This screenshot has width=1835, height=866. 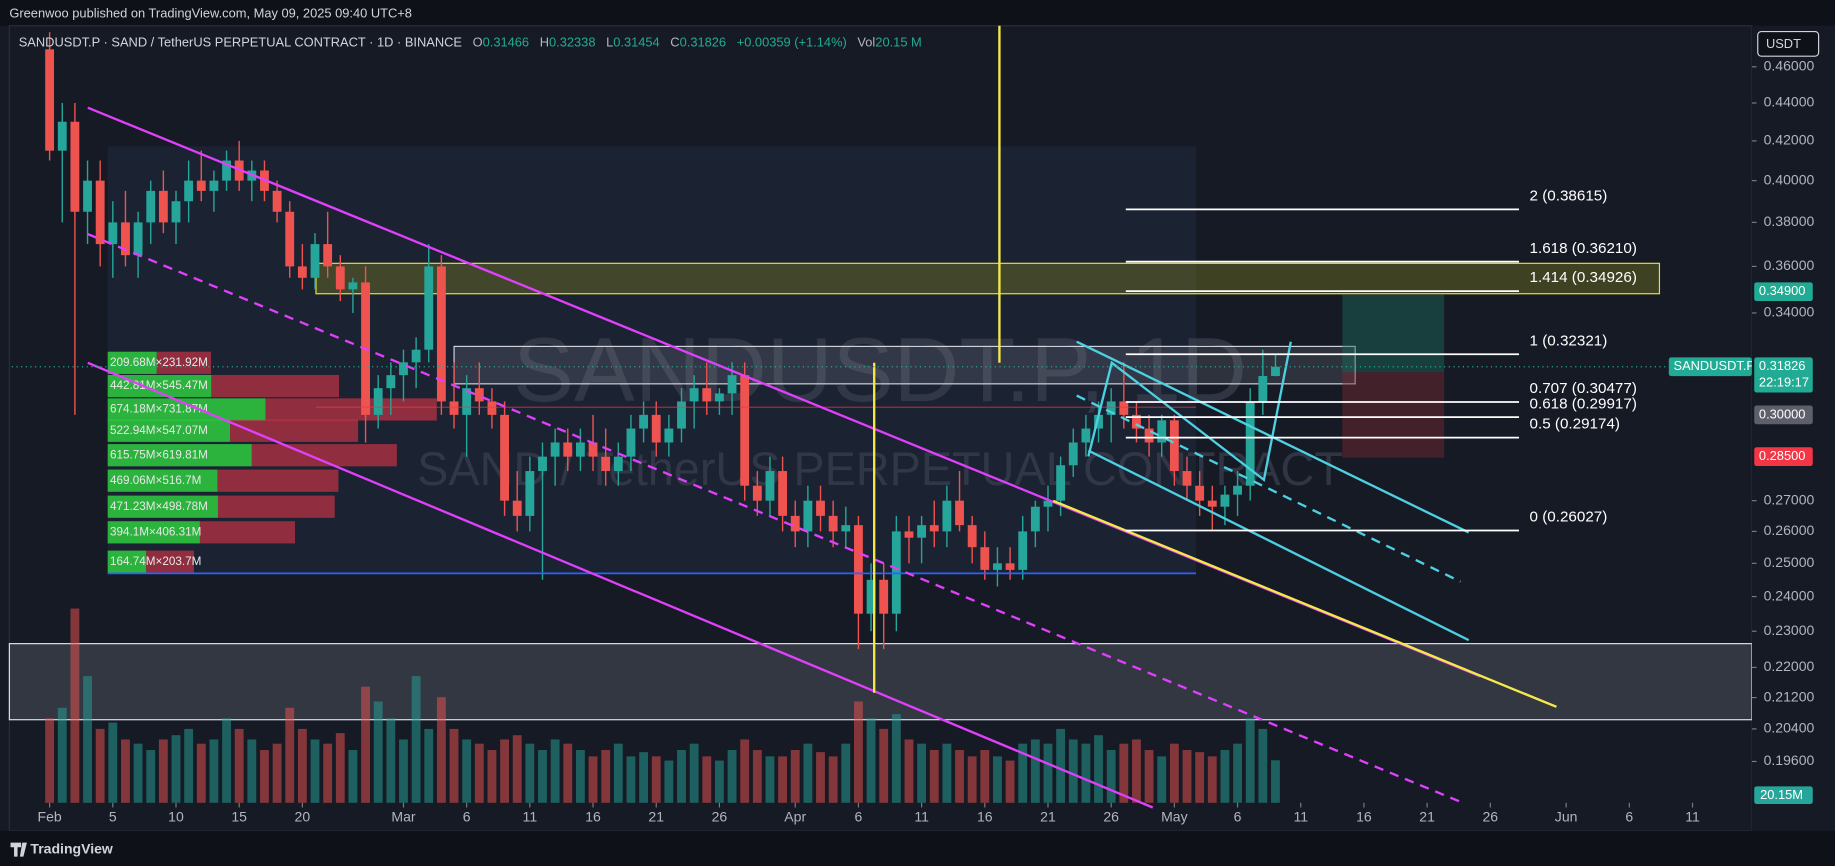 I want to click on x-tick-label: 26, so click(x=1111, y=817).